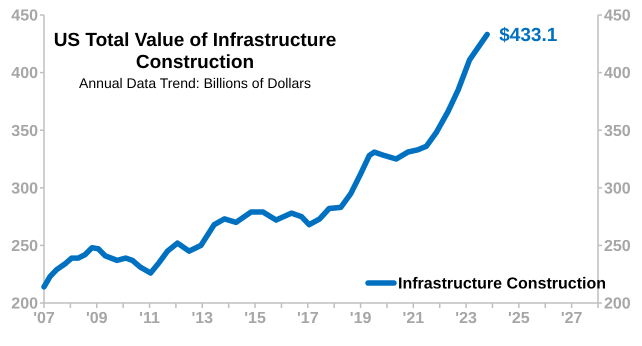 The image size is (642, 346). I want to click on y-tick-label: 400, so click(24, 73).